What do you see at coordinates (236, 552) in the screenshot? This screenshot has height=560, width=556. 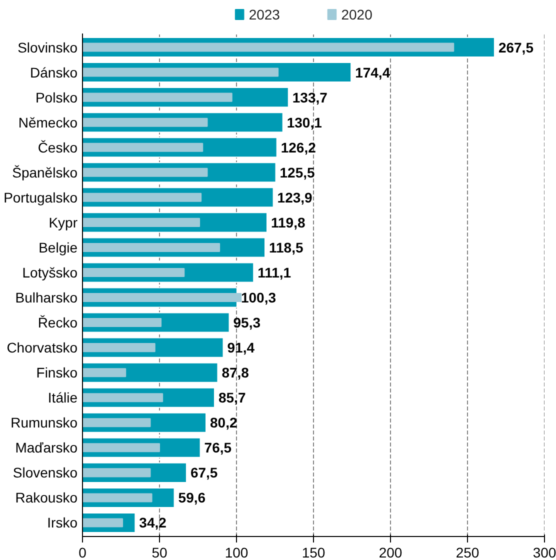 I see `x-tick-label: 100` at bounding box center [236, 552].